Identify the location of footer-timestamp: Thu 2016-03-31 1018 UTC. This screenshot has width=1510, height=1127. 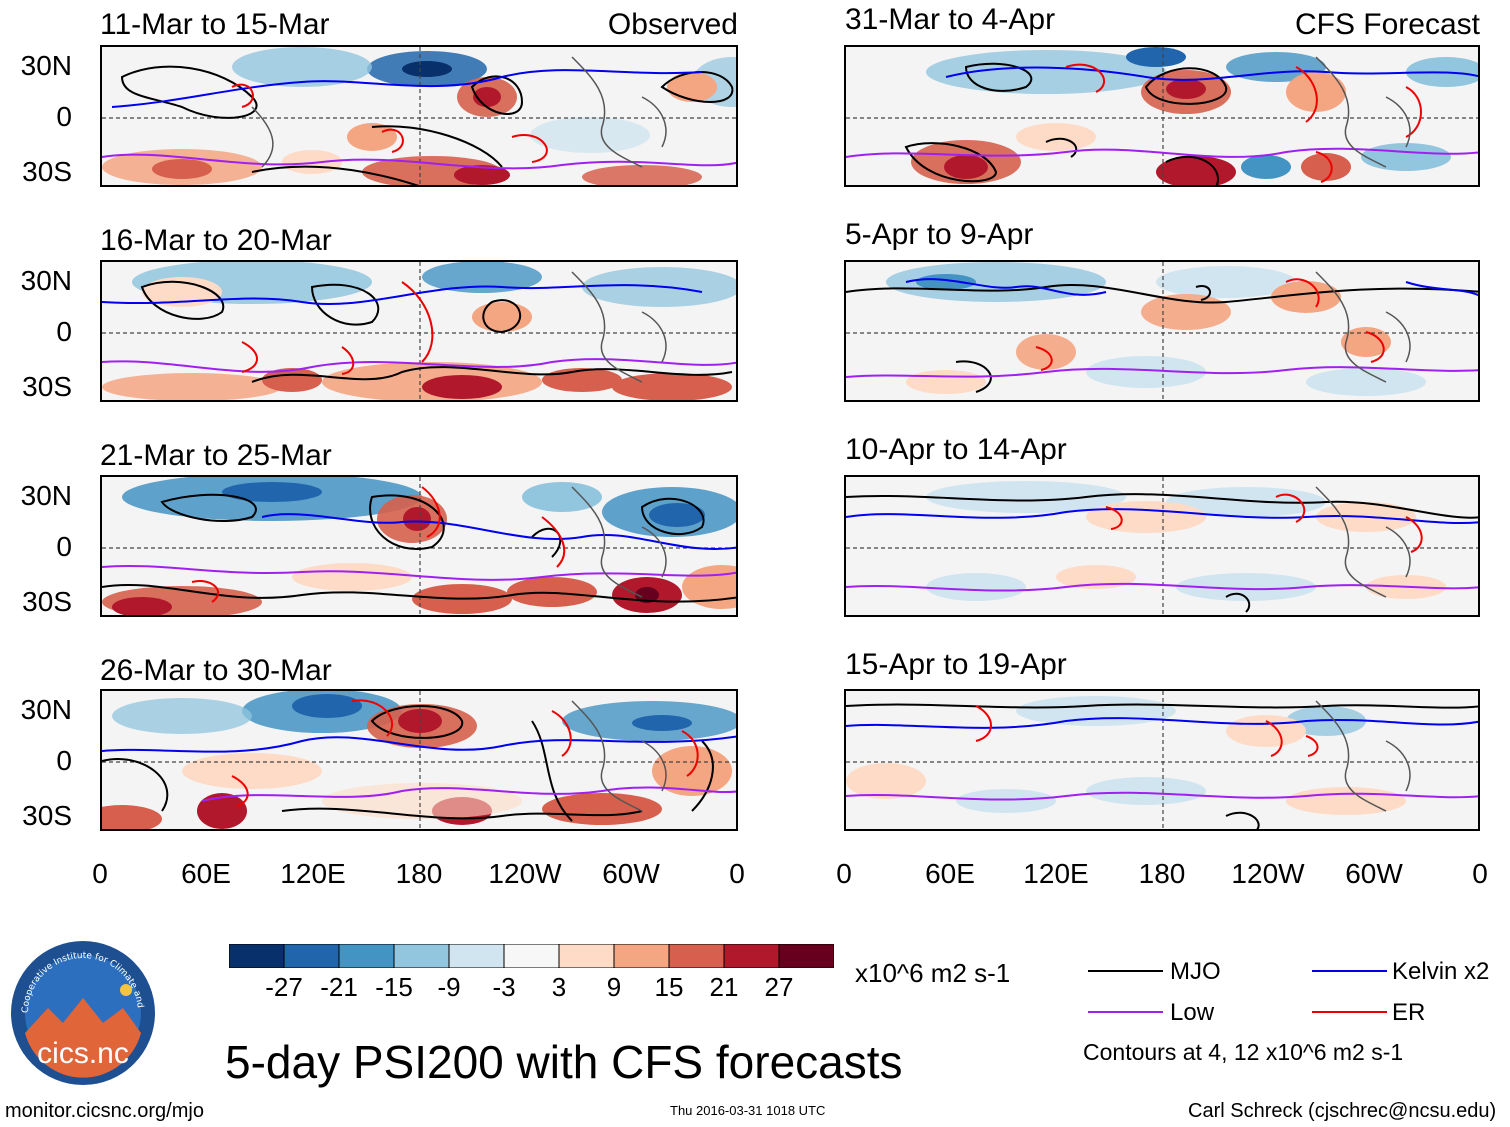
(748, 1110).